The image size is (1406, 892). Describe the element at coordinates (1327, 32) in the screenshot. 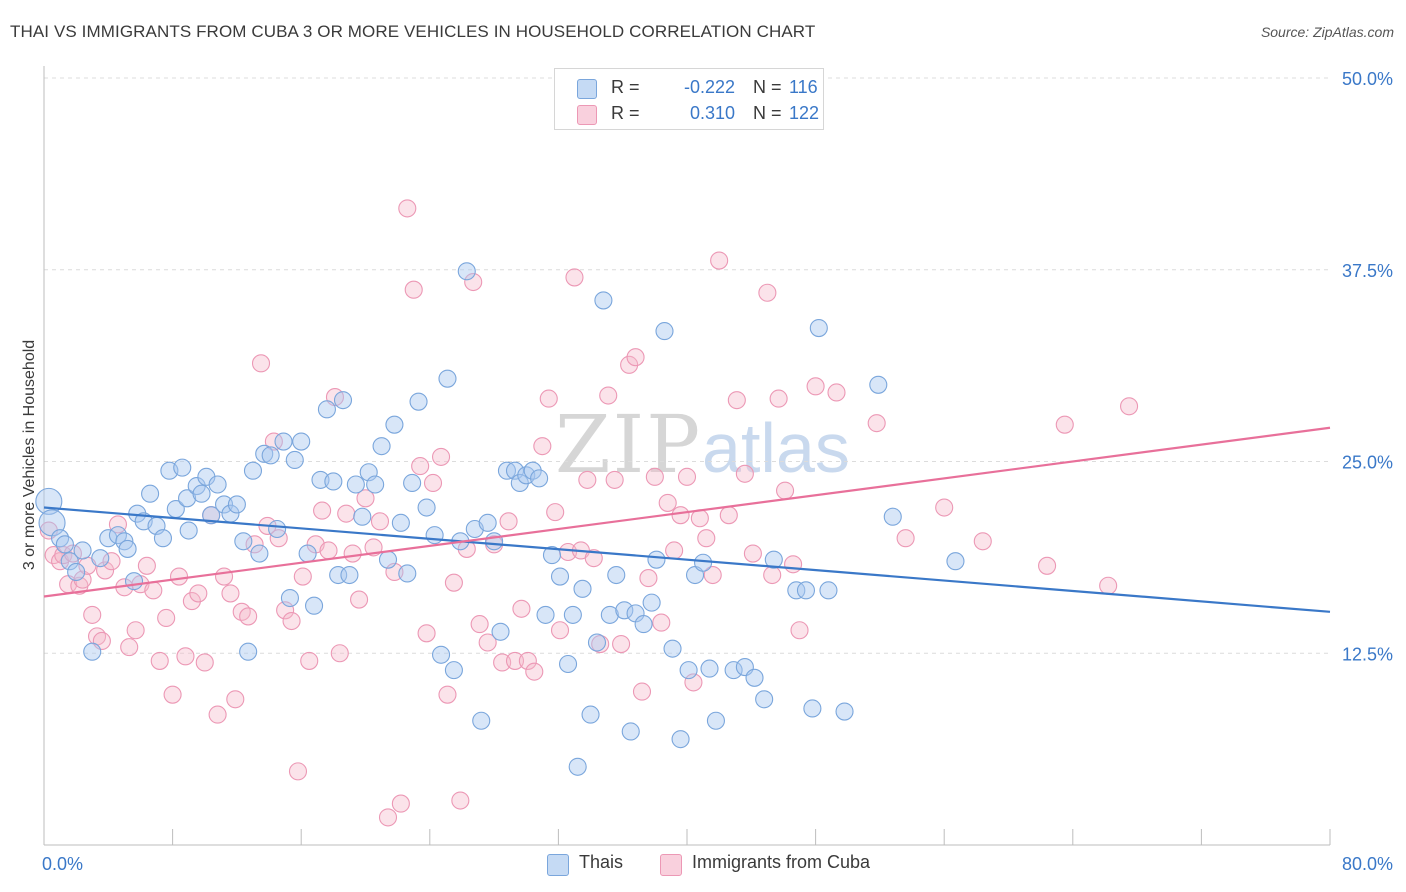

I see `source-label: Source: ZipAtlas.com` at that location.